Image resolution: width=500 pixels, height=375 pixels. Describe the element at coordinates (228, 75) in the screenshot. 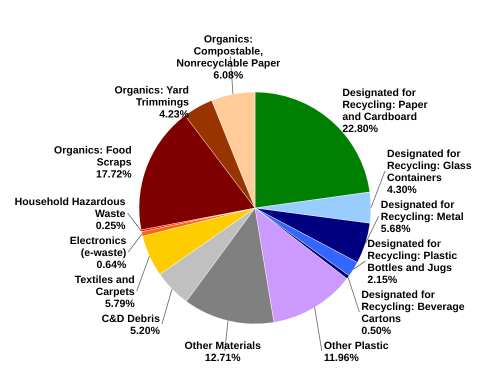

I see `data-label: 6.08%` at that location.